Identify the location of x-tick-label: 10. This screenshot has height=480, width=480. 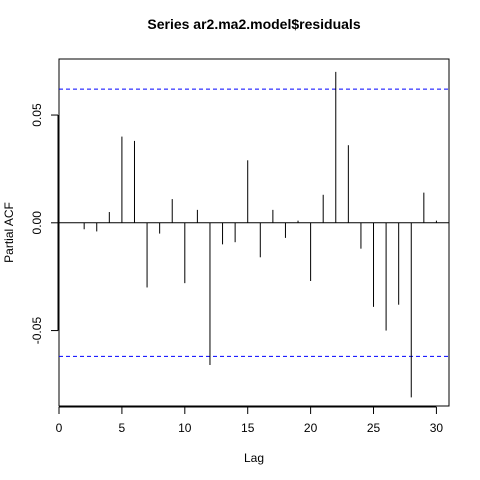
(185, 428).